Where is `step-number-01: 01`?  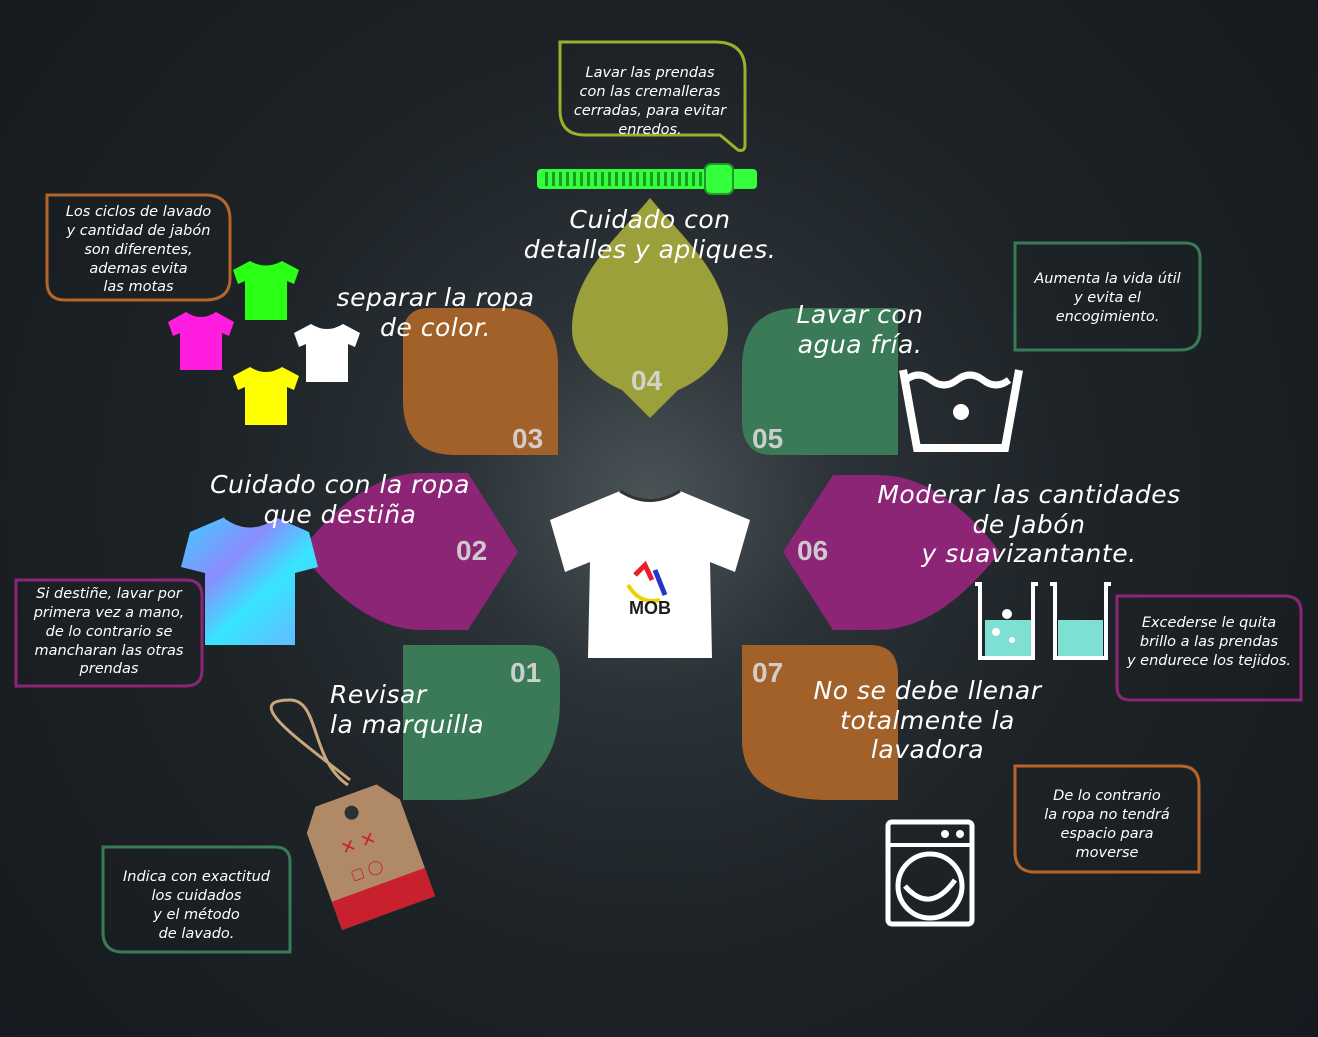 step-number-01: 01 is located at coordinates (526, 672).